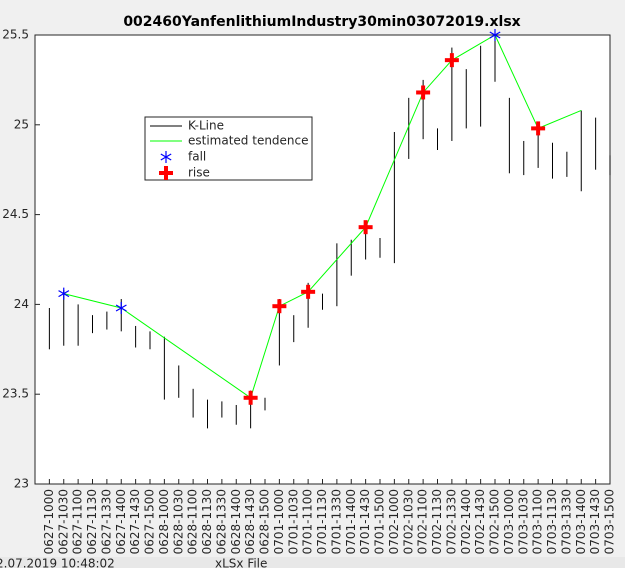  Describe the element at coordinates (566, 521) in the screenshot. I see `x-tick-label: 0703-1330` at that location.